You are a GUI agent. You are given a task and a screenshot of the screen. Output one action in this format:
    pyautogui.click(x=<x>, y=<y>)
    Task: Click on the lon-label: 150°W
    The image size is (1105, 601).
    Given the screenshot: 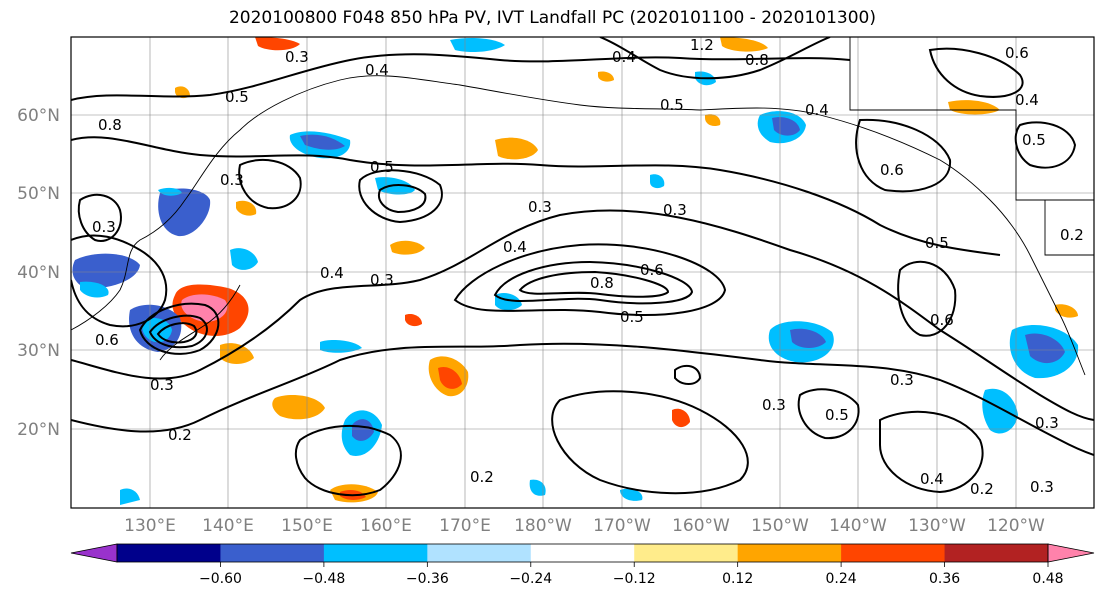 What is the action you would take?
    pyautogui.click(x=780, y=526)
    